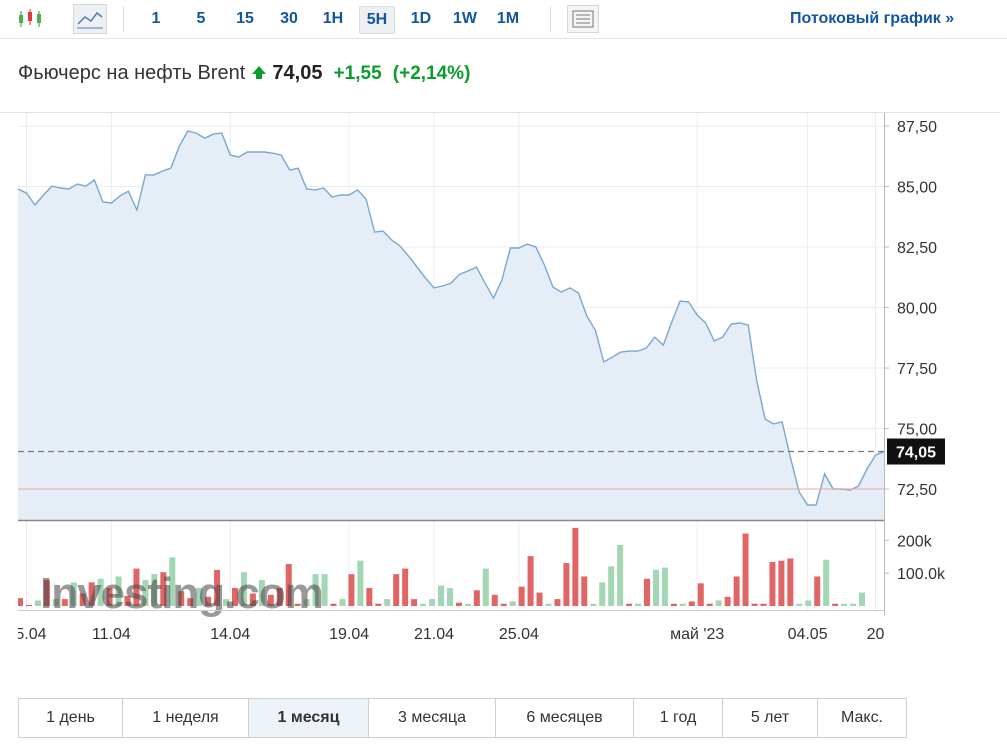  Describe the element at coordinates (465, 18) in the screenshot. I see `interval-button: 1W` at that location.